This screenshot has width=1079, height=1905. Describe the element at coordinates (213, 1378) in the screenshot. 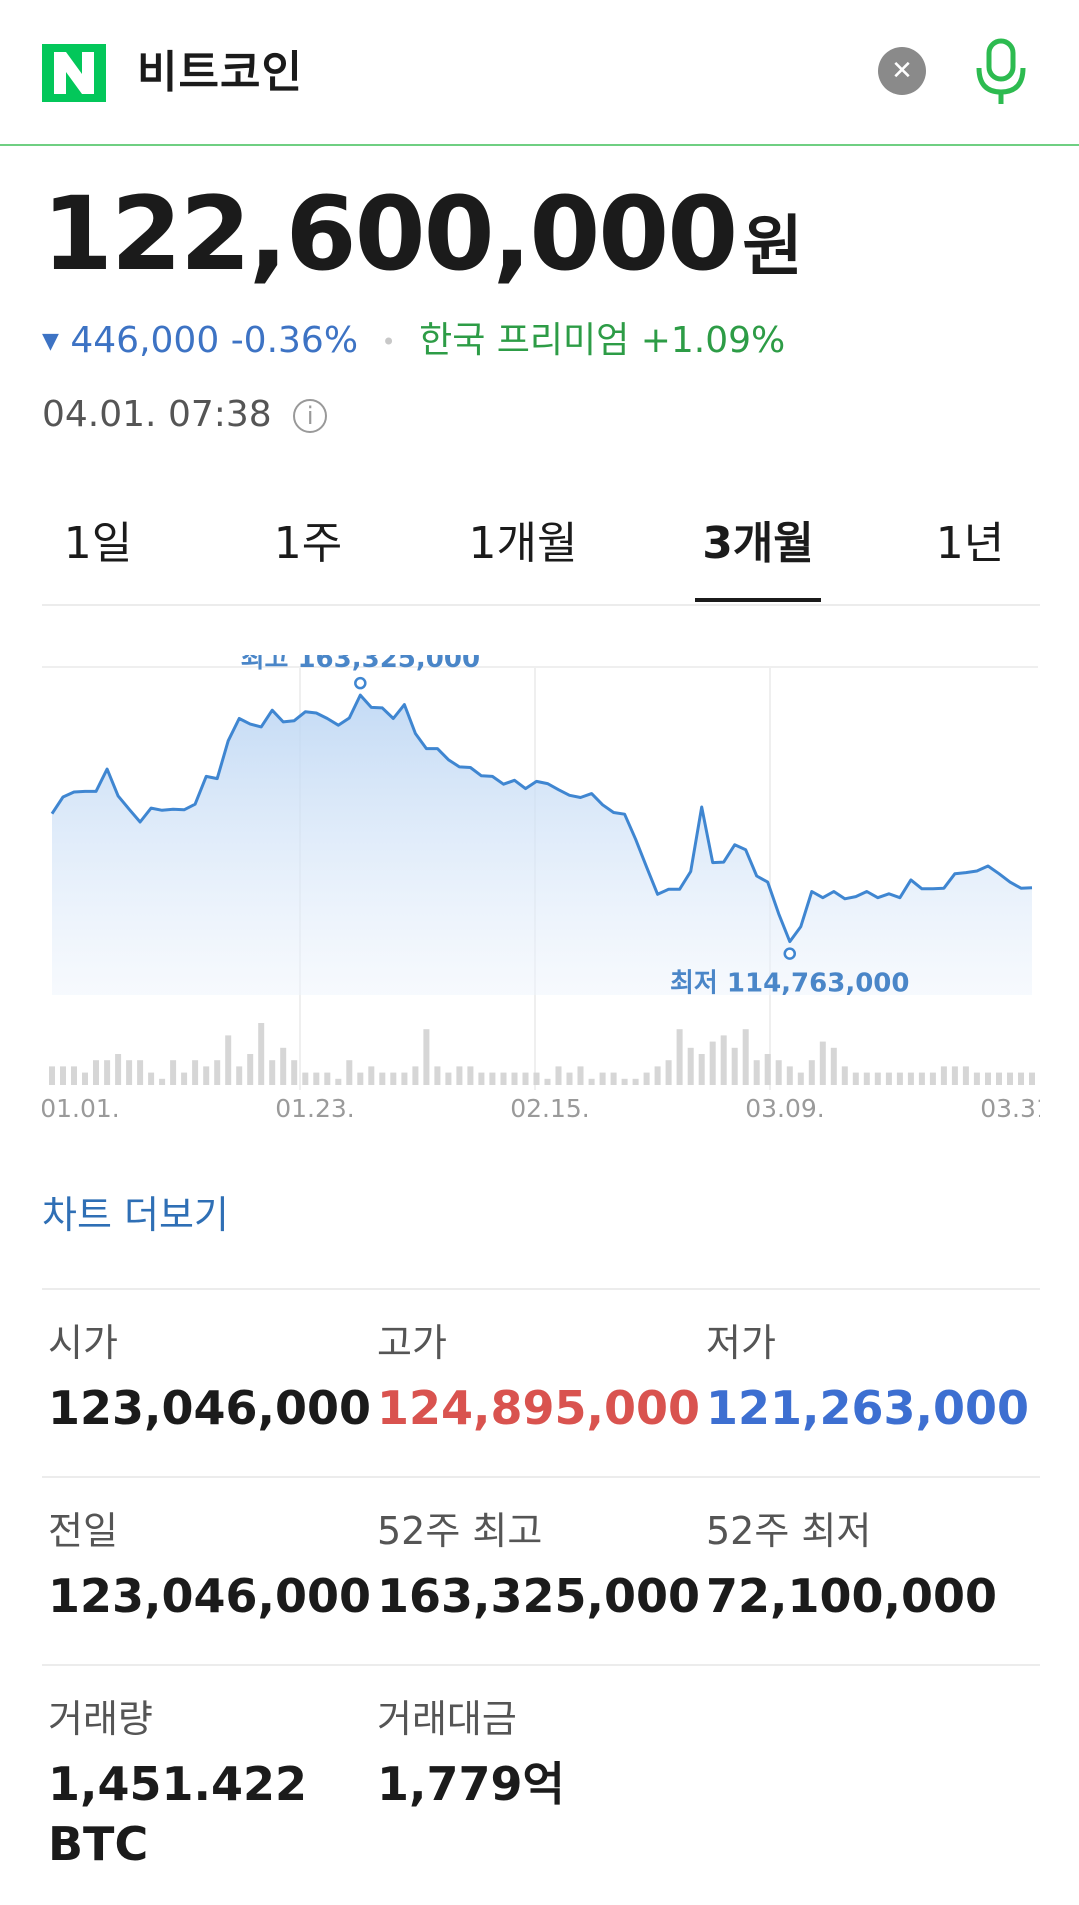

I see `stat-open: 시가 123,046,000` at that location.